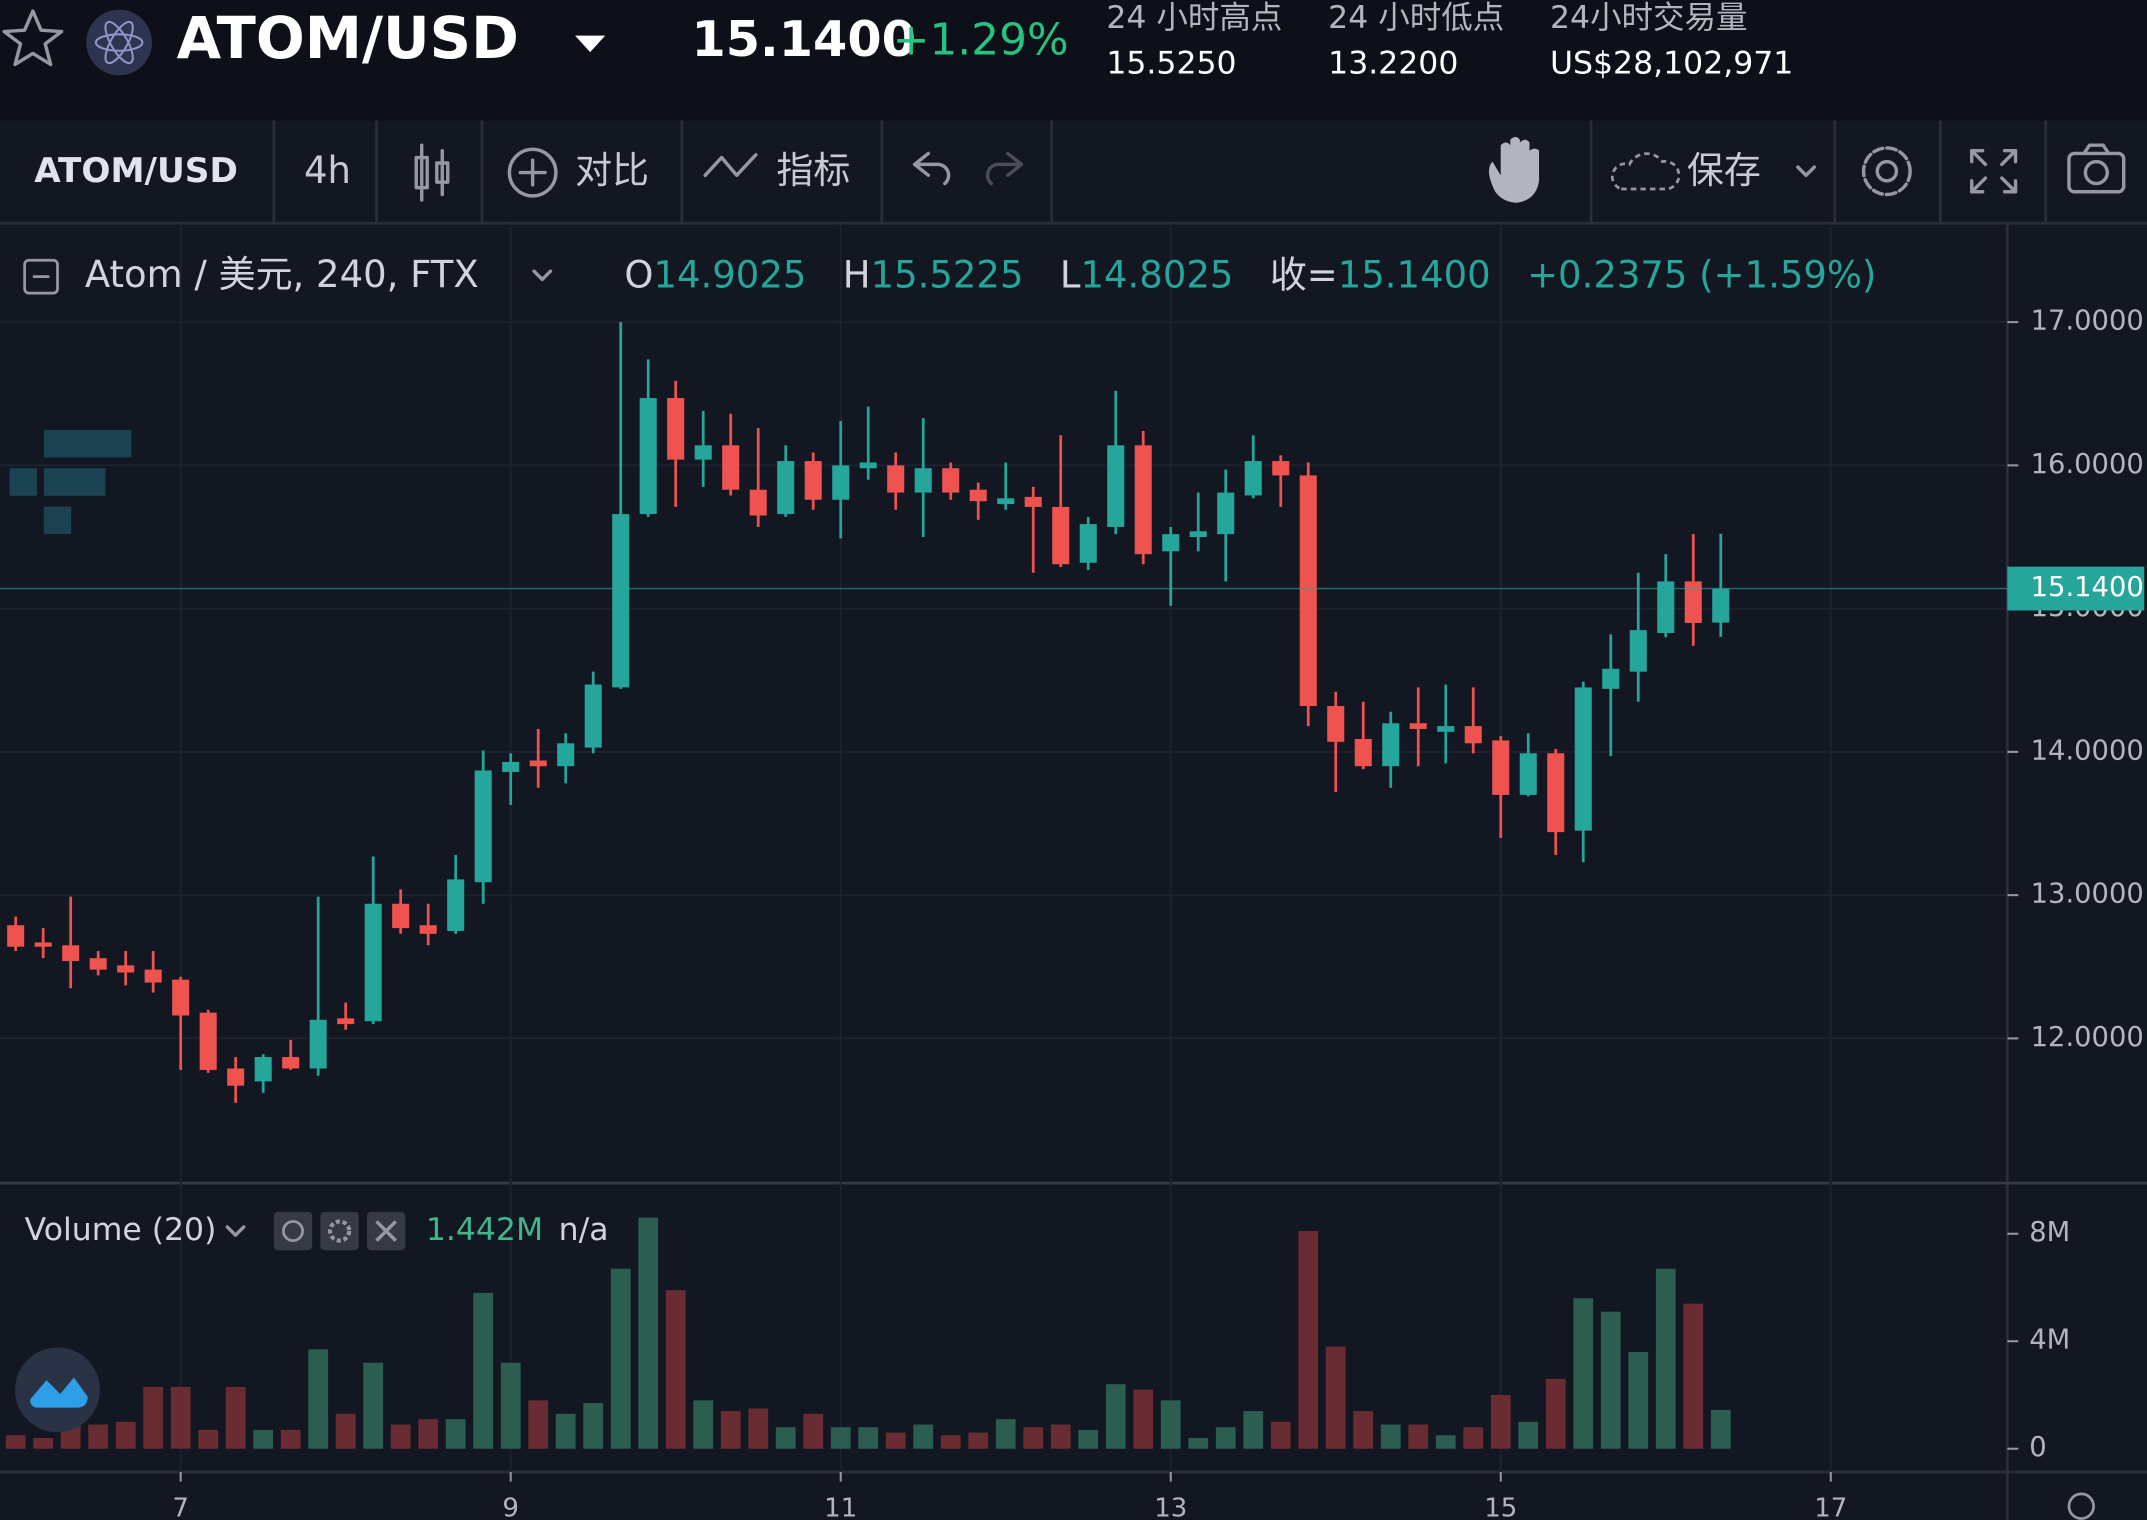 This screenshot has width=2147, height=1520. I want to click on volume-settings, so click(339, 1231).